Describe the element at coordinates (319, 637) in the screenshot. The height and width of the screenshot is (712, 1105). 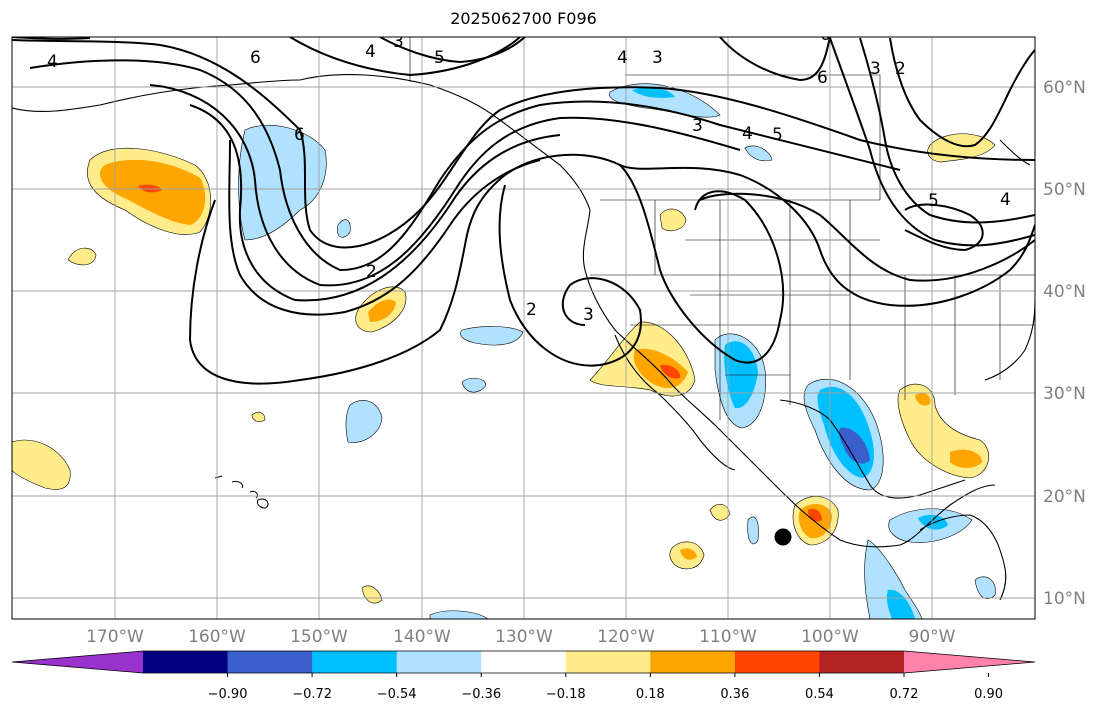
I see `lon-label: 150°W` at that location.